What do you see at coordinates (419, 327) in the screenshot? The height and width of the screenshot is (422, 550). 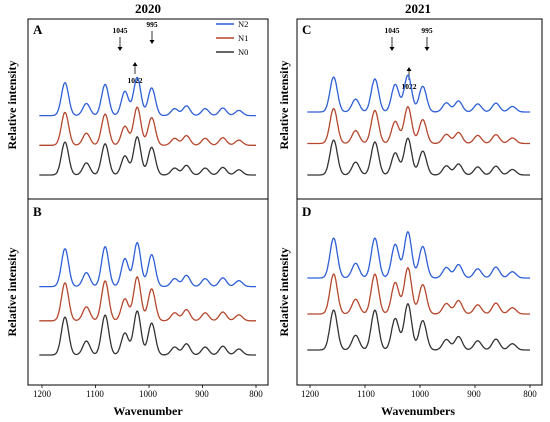 I see `spectrum-d-n0` at bounding box center [419, 327].